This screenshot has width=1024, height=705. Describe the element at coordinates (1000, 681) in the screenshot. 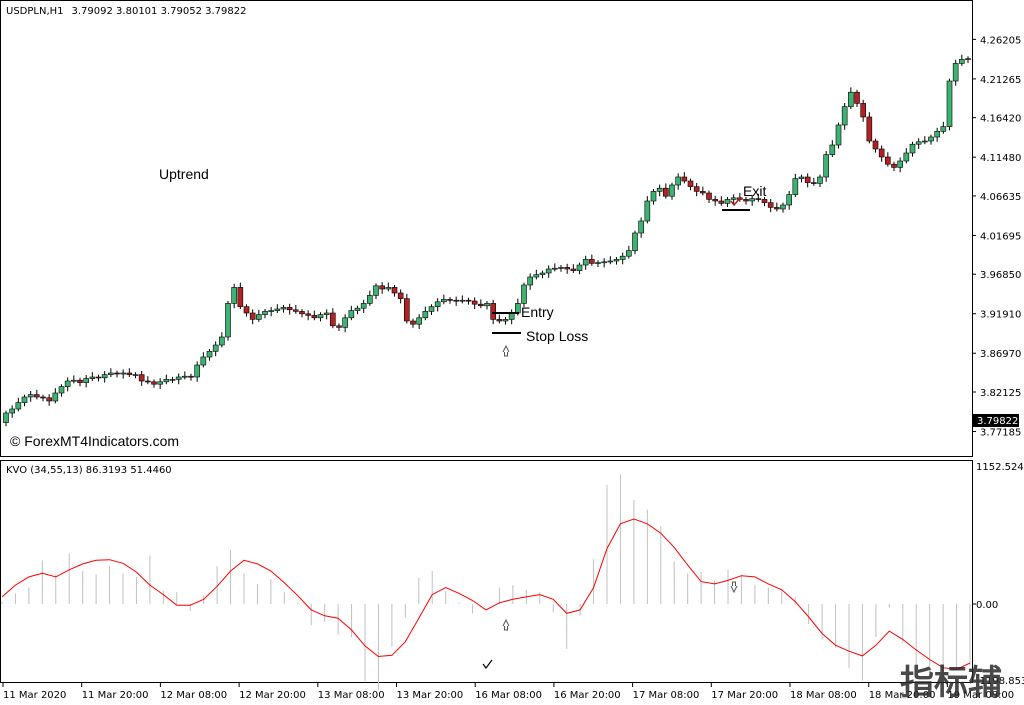

I see `kvo-tick-bottom: -1198.8533` at that location.